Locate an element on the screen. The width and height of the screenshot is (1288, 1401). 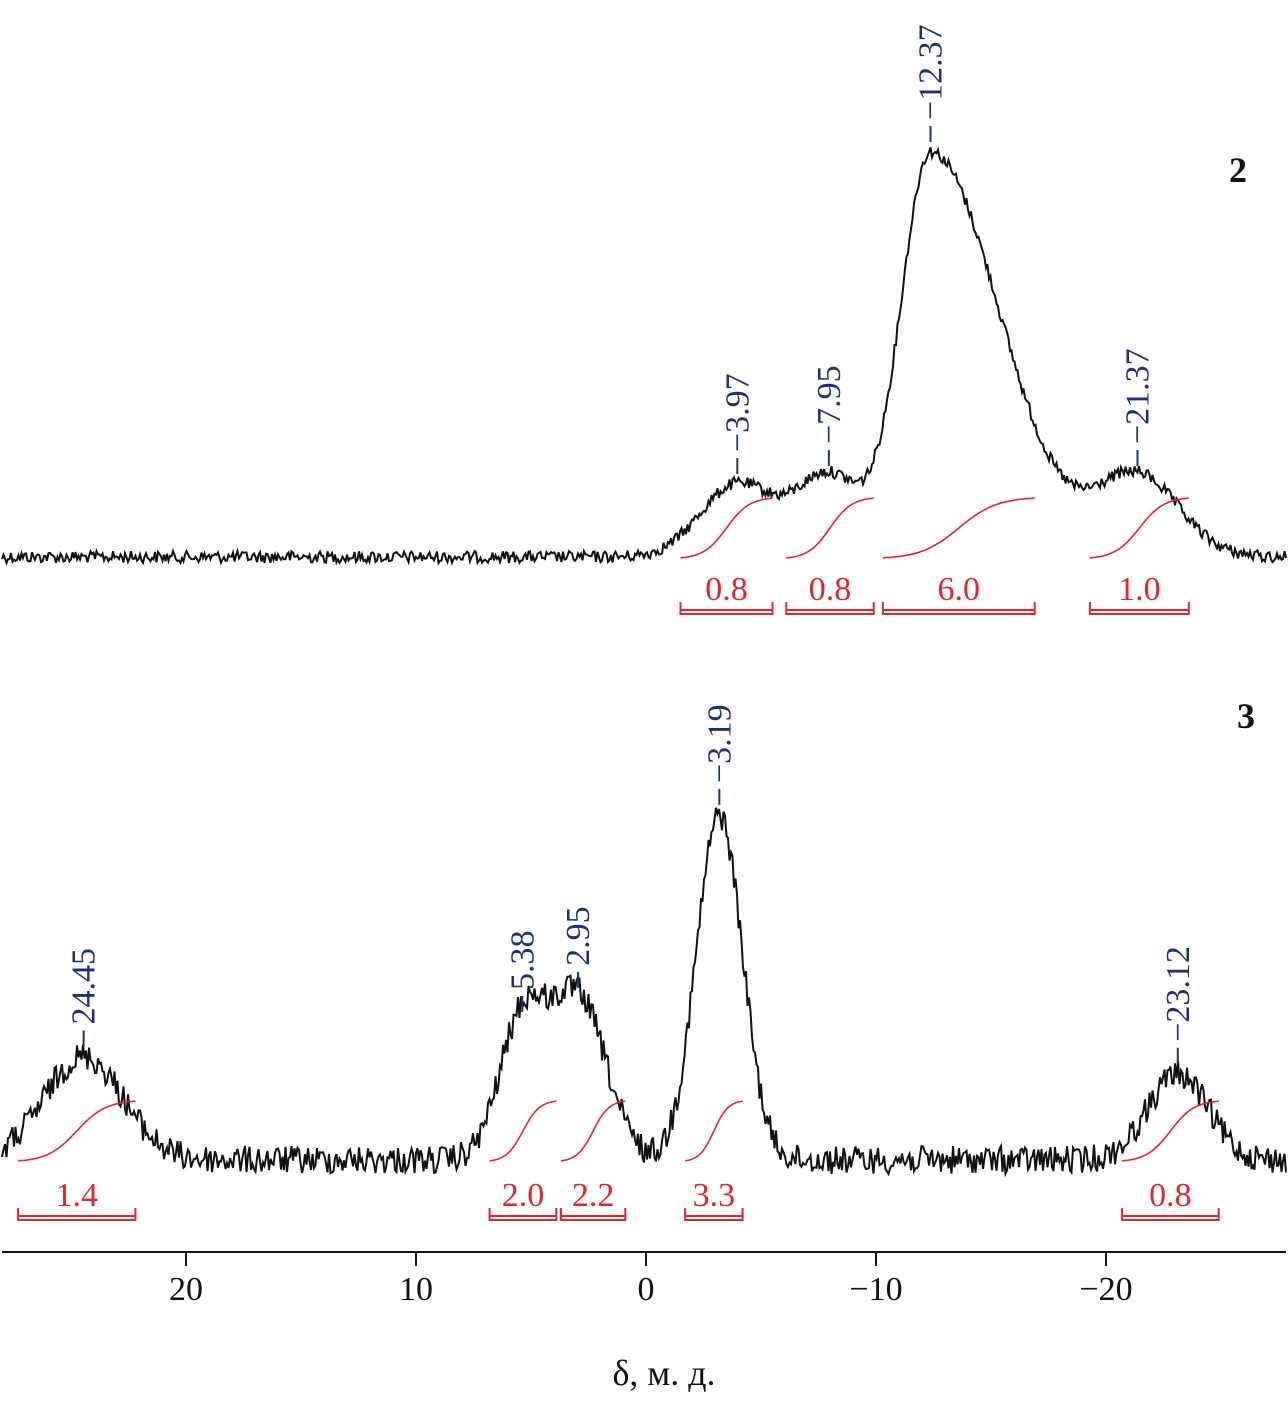
spectrum-id-label: 3 is located at coordinates (1246, 716).